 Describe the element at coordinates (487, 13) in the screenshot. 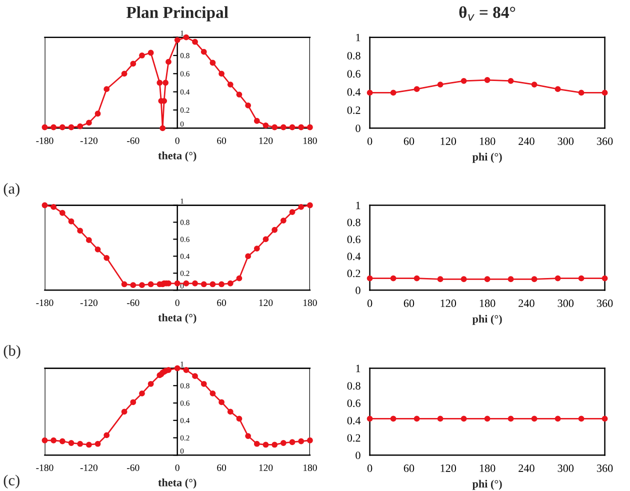

I see `chart-title: θ$_{v}$ = 84°` at that location.